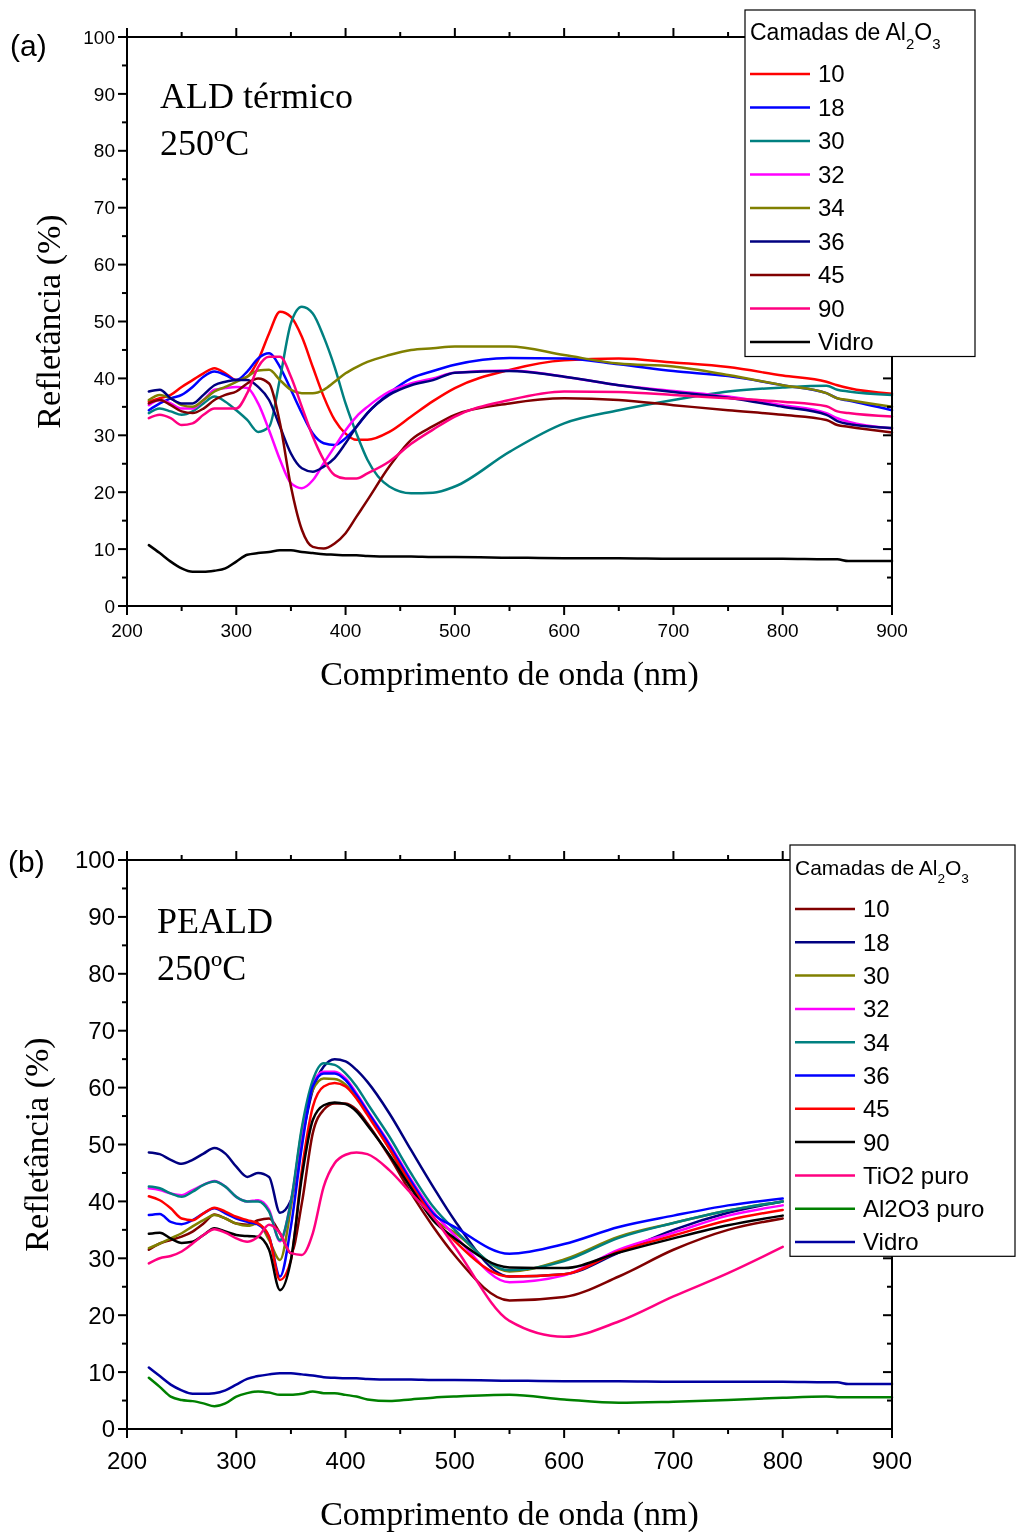 The image size is (1016, 1532). Describe the element at coordinates (28, 45) in the screenshot. I see `text: (a)` at that location.